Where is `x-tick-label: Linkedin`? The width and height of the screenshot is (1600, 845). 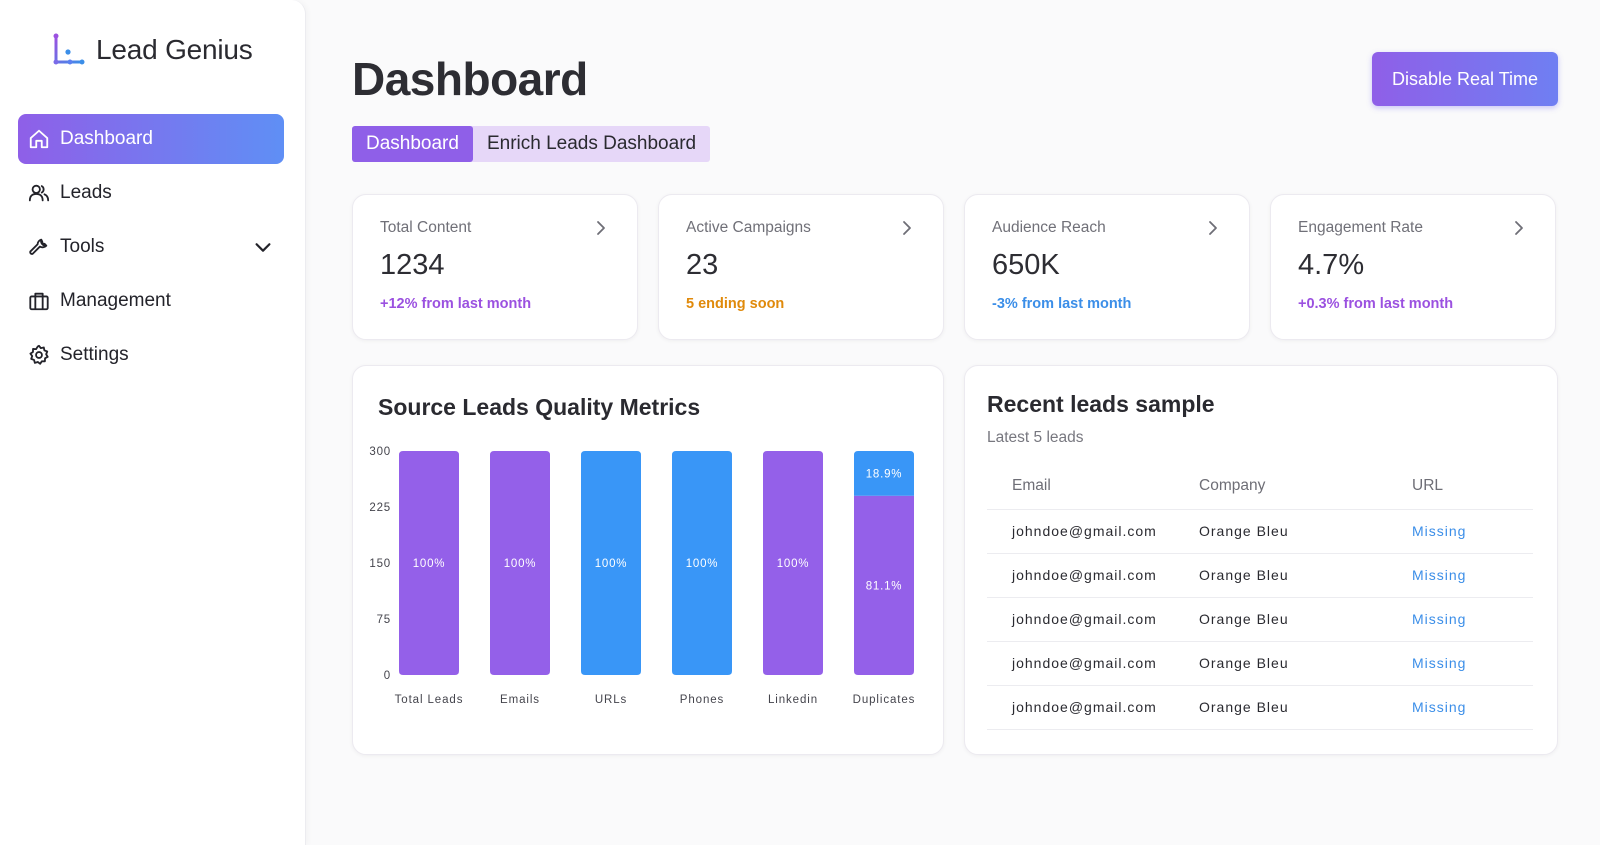
x-tick-label: Linkedin is located at coordinates (793, 700).